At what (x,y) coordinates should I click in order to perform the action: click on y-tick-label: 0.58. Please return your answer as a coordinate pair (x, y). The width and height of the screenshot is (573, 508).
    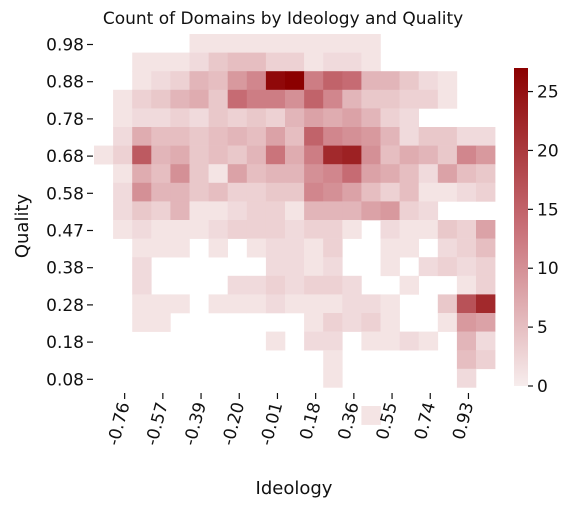
    Looking at the image, I should click on (65, 194).